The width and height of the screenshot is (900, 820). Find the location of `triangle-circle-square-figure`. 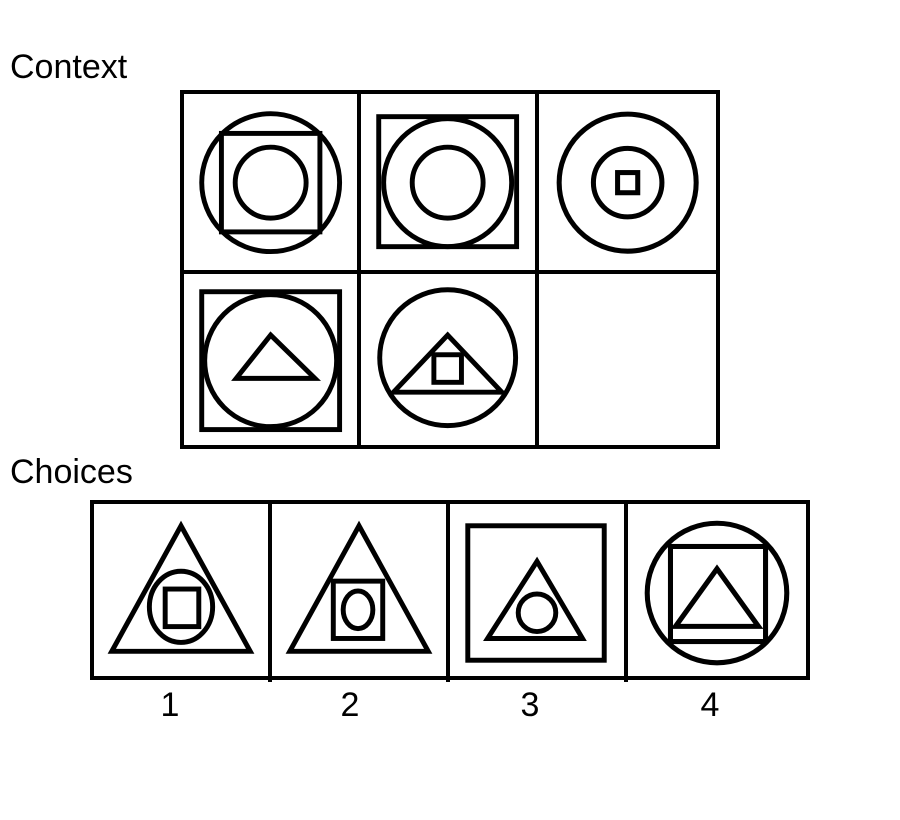

triangle-circle-square-figure is located at coordinates (181, 593).